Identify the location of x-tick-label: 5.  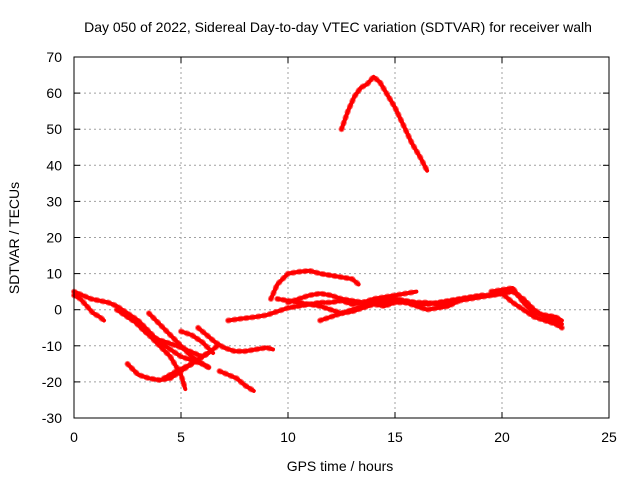
(181, 437).